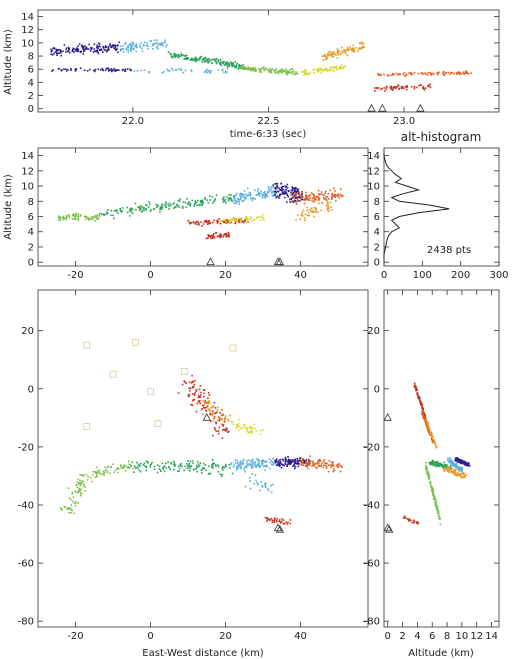 The width and height of the screenshot is (512, 659). I want to click on station-square-marker, so click(158, 424).